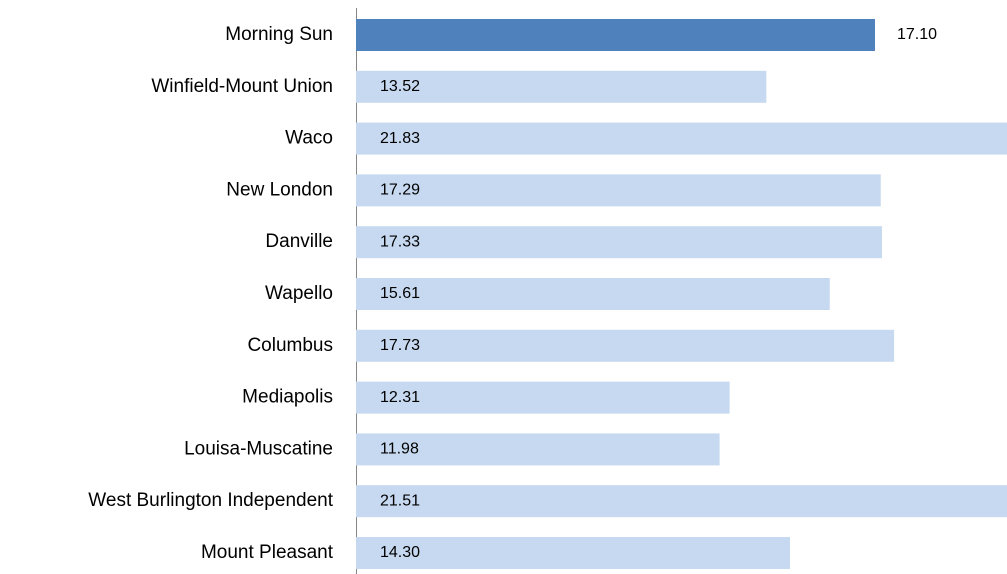  What do you see at coordinates (299, 241) in the screenshot?
I see `category-label: Danville` at bounding box center [299, 241].